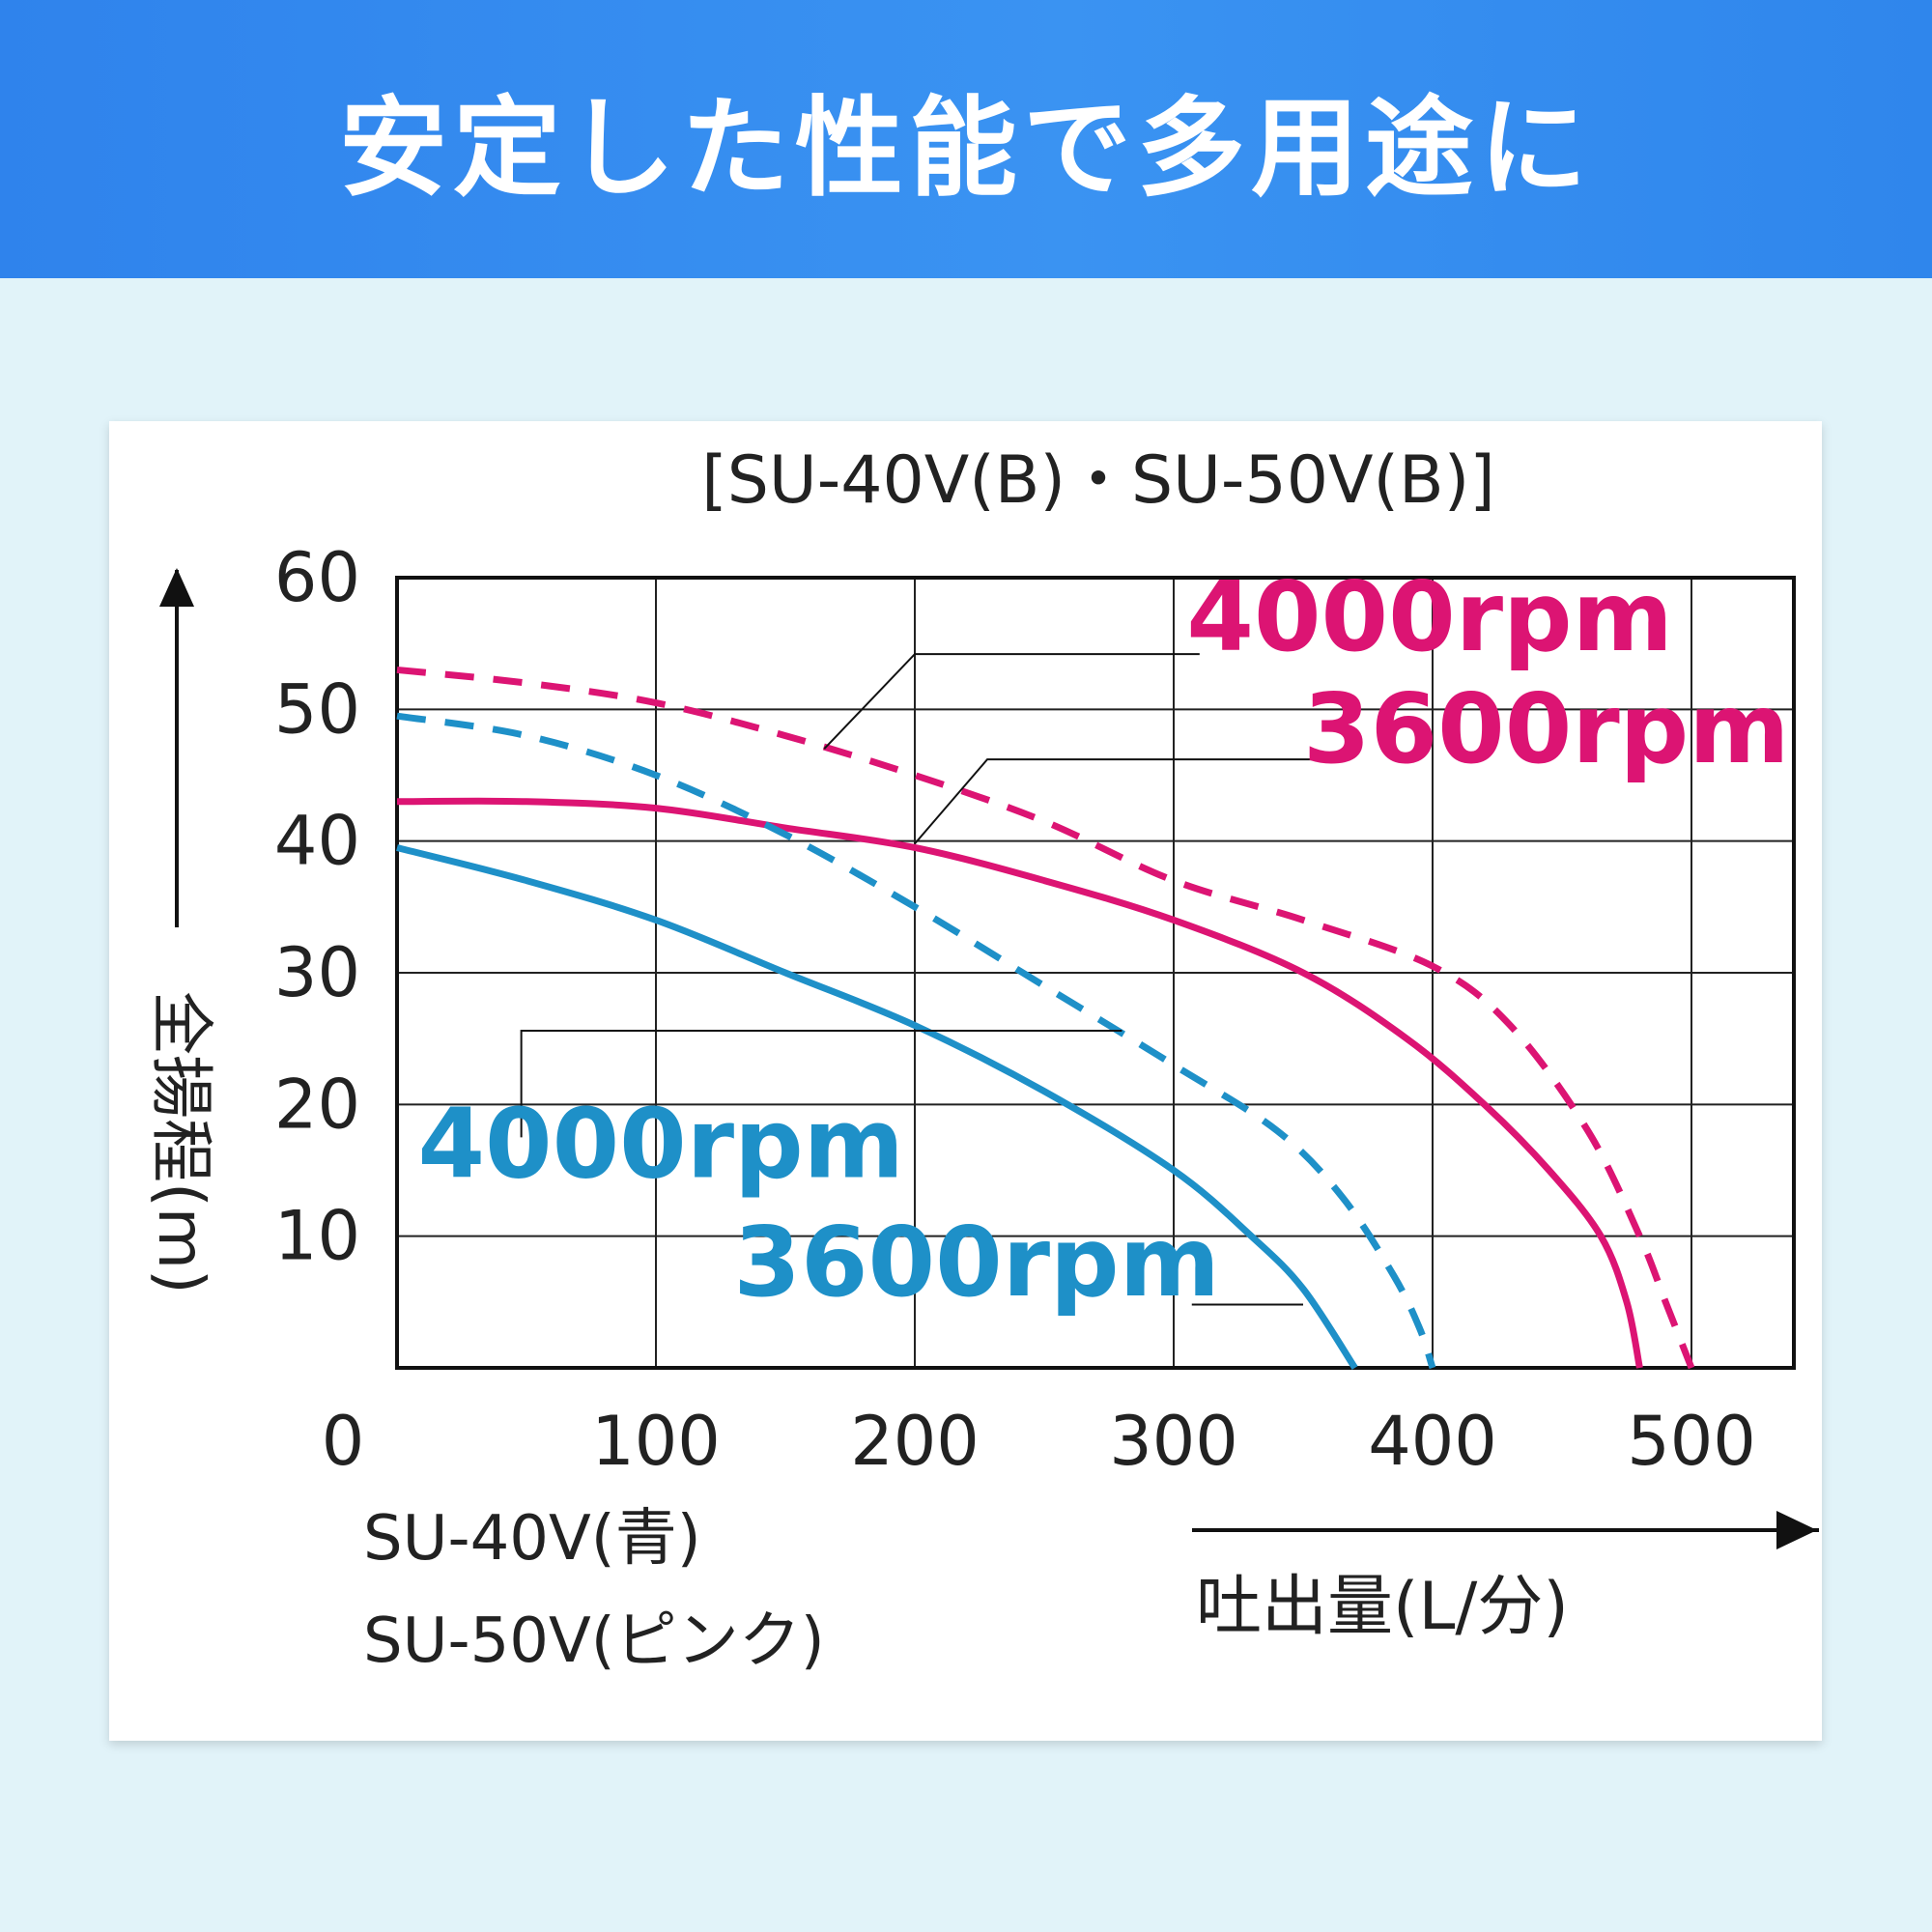 The height and width of the screenshot is (1932, 1932). Describe the element at coordinates (317, 709) in the screenshot. I see `y-tick-label: 50` at that location.